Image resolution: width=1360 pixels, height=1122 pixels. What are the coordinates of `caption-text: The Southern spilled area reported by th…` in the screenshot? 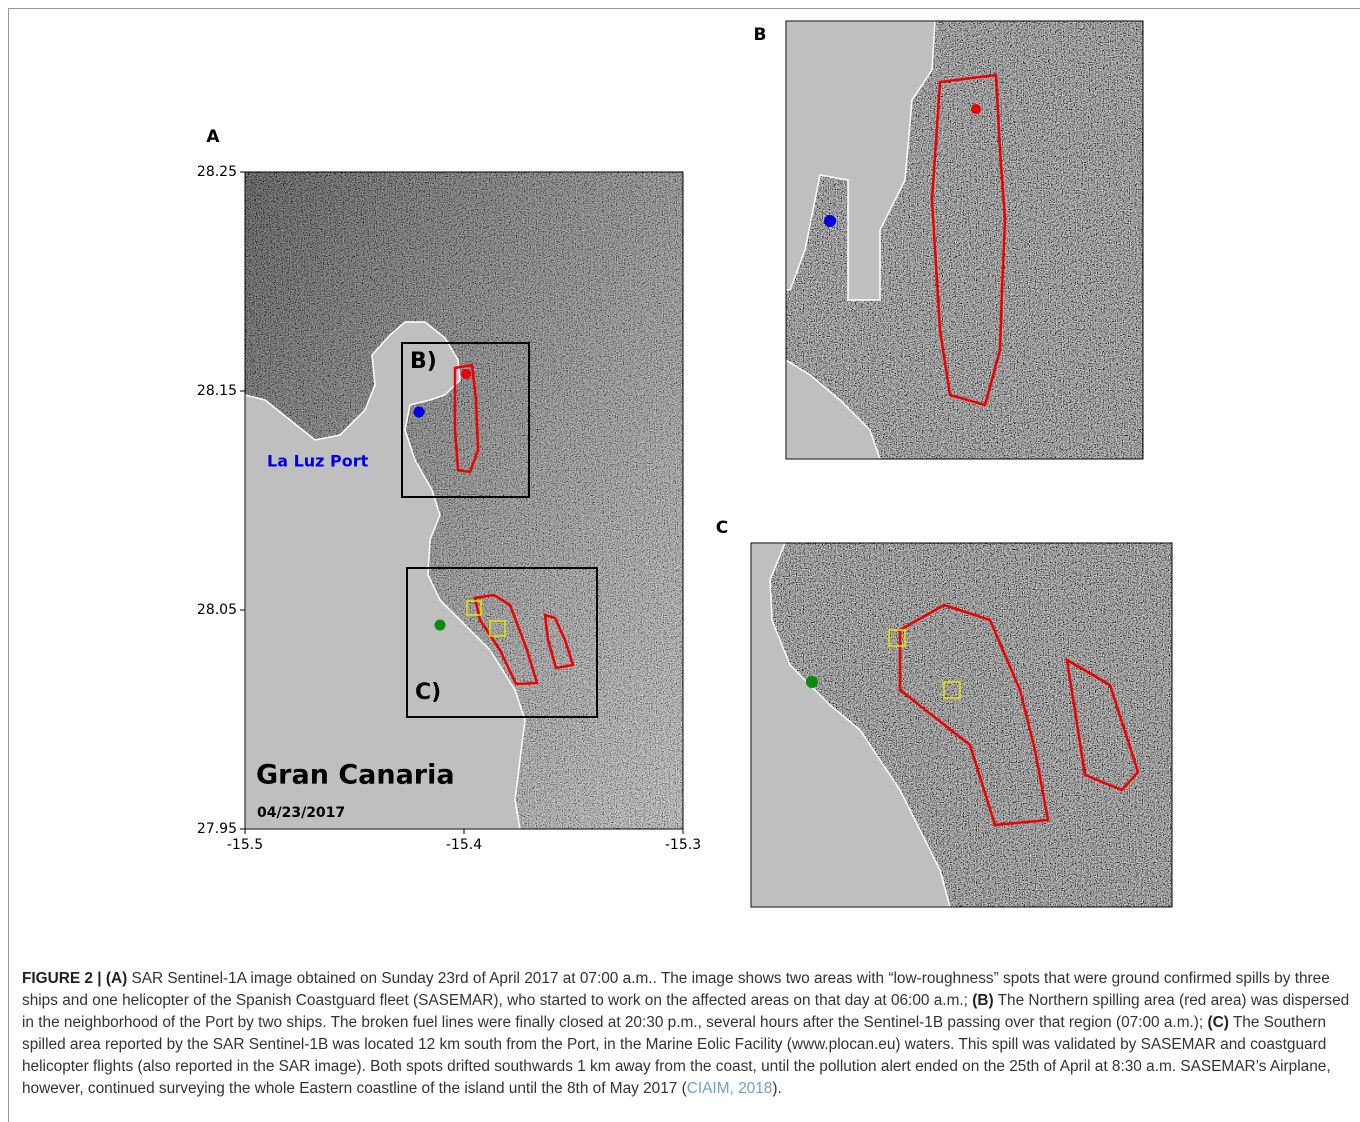 It's located at (676, 1055).